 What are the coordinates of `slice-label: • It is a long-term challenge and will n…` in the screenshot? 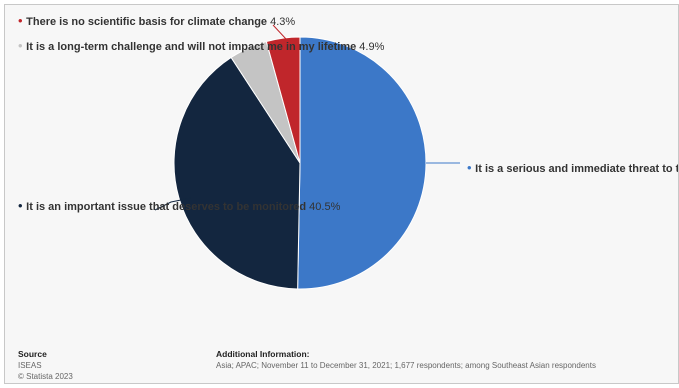 It's located at (201, 45).